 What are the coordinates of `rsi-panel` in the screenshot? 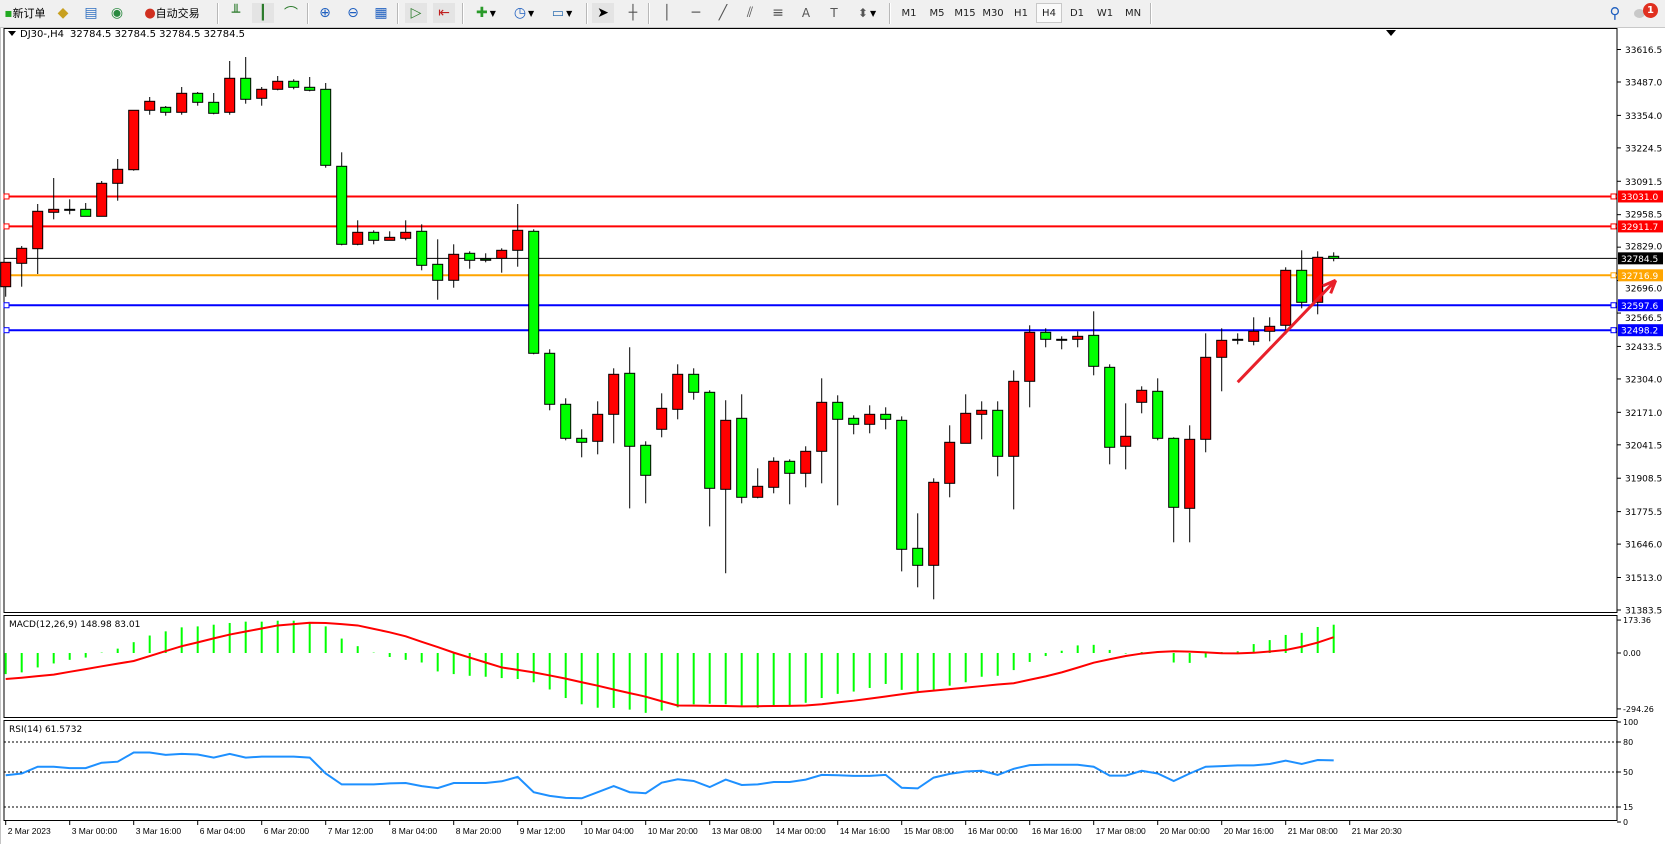 It's located at (810, 770).